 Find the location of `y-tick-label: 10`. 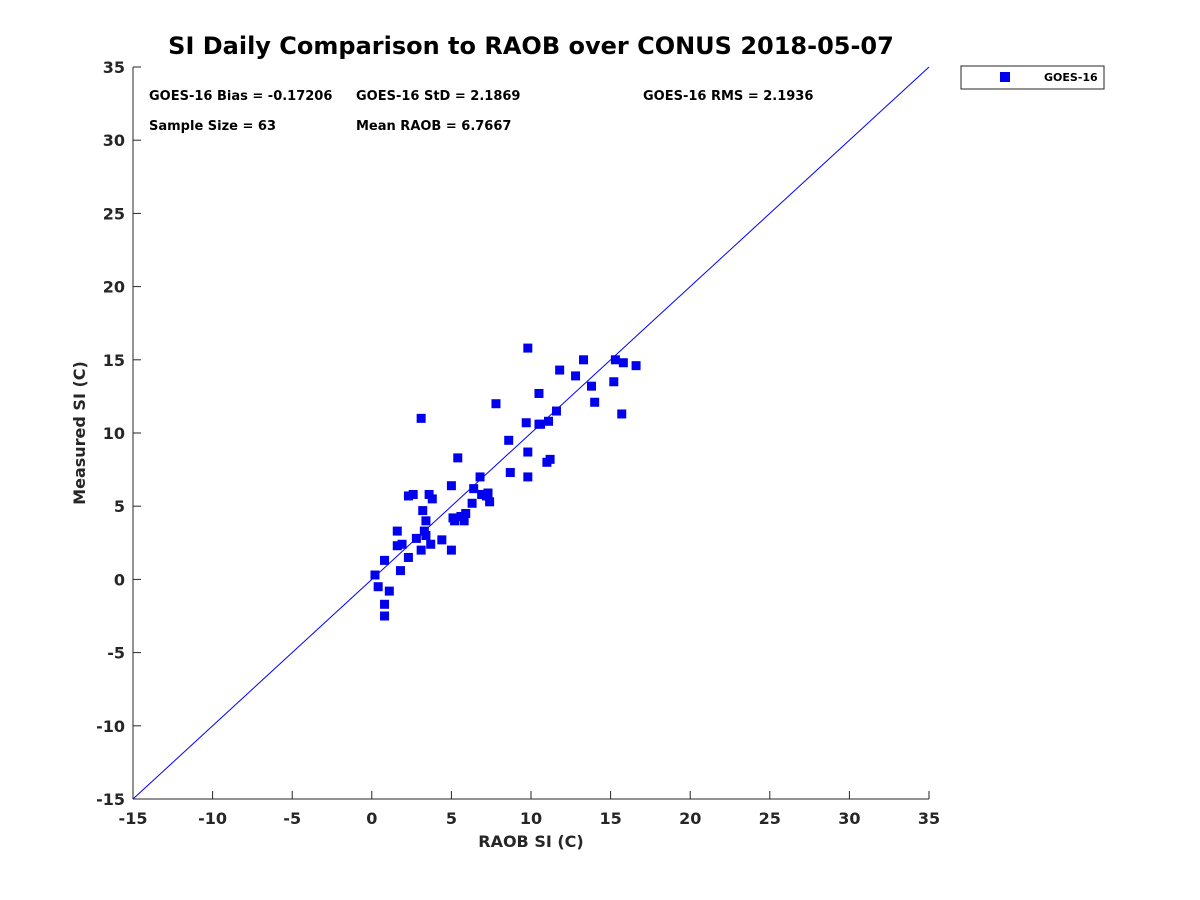

y-tick-label: 10 is located at coordinates (114, 433).